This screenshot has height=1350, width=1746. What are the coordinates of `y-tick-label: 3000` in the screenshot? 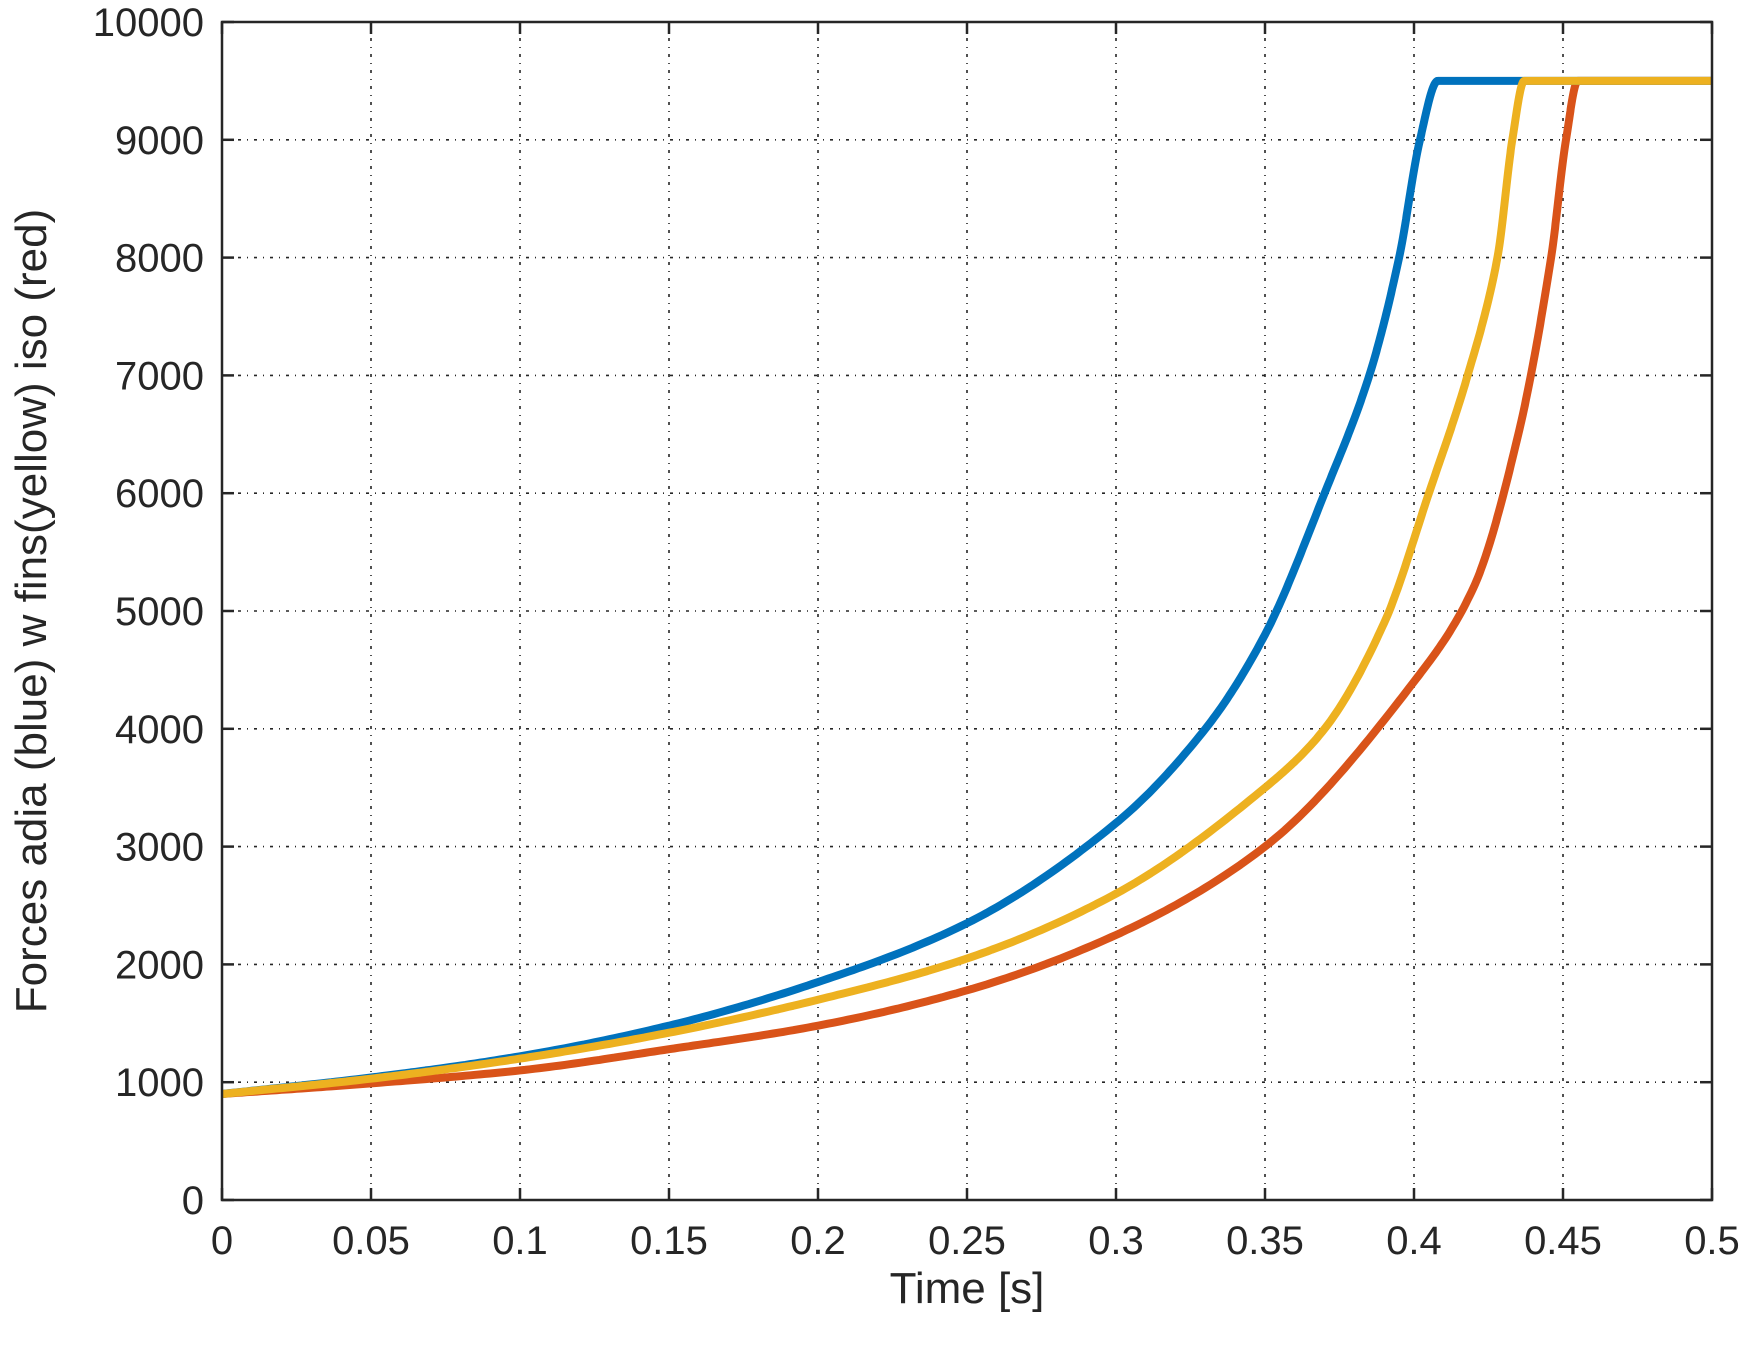 It's located at (159, 848).